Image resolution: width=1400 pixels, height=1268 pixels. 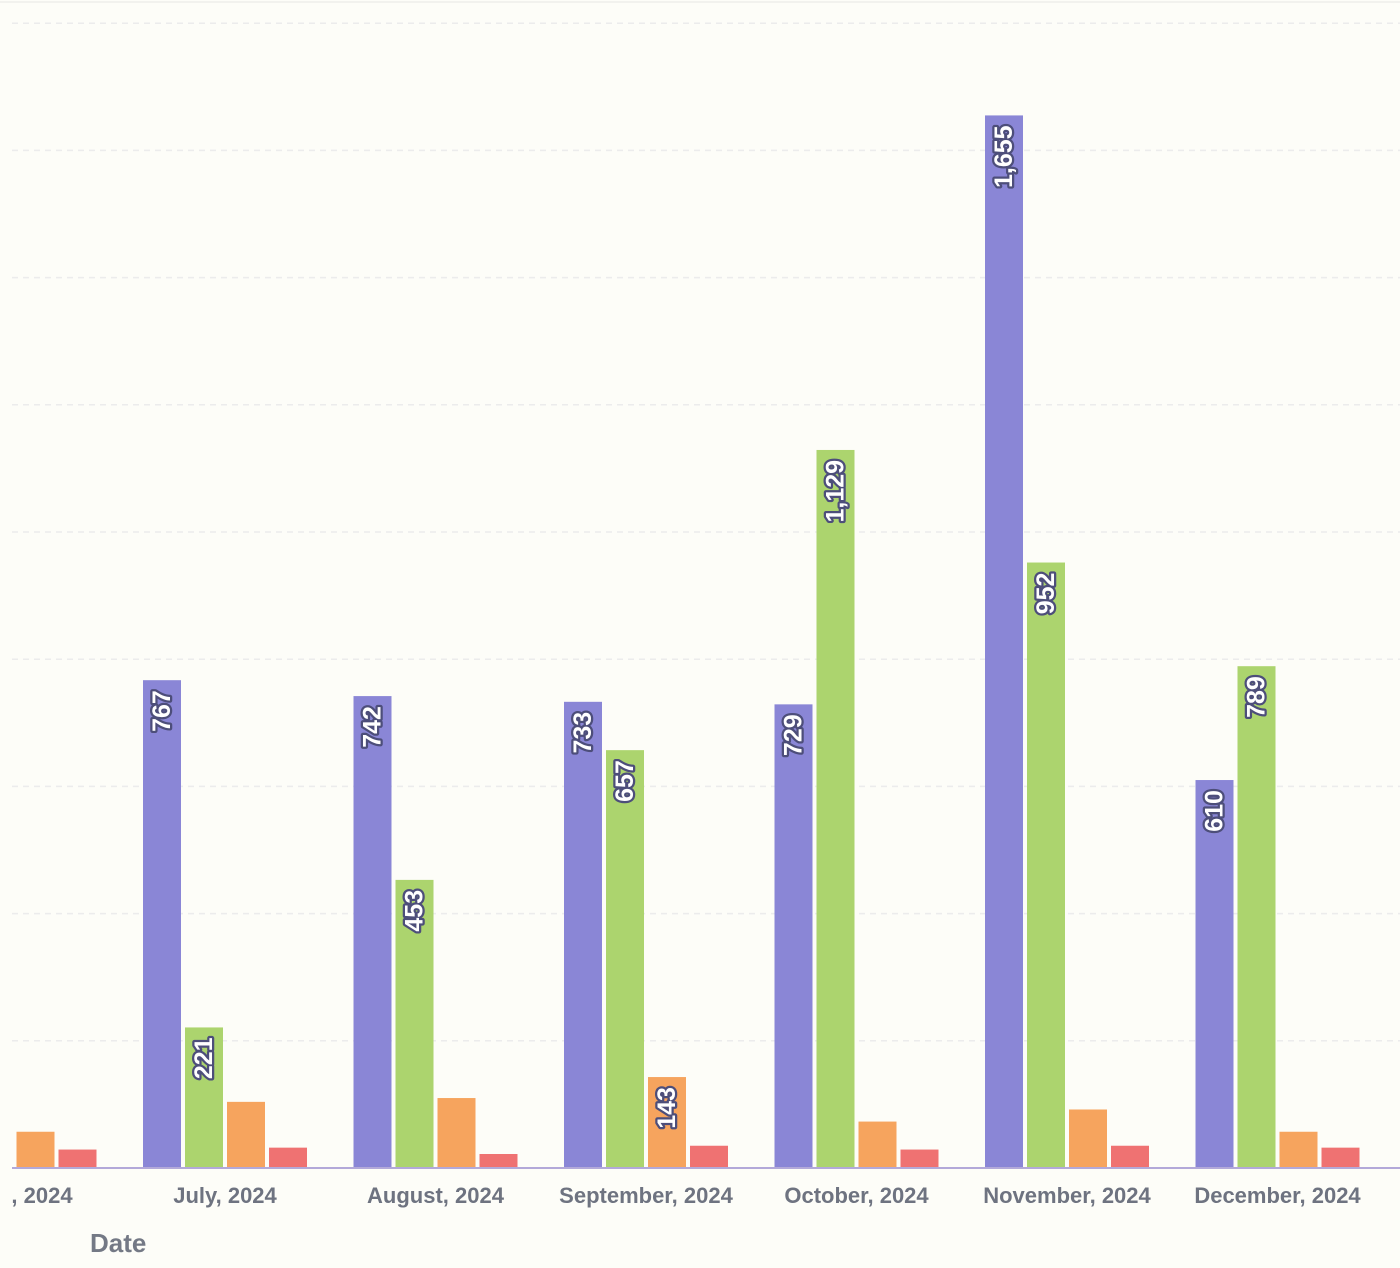 What do you see at coordinates (373, 727) in the screenshot?
I see `data-label: 742` at bounding box center [373, 727].